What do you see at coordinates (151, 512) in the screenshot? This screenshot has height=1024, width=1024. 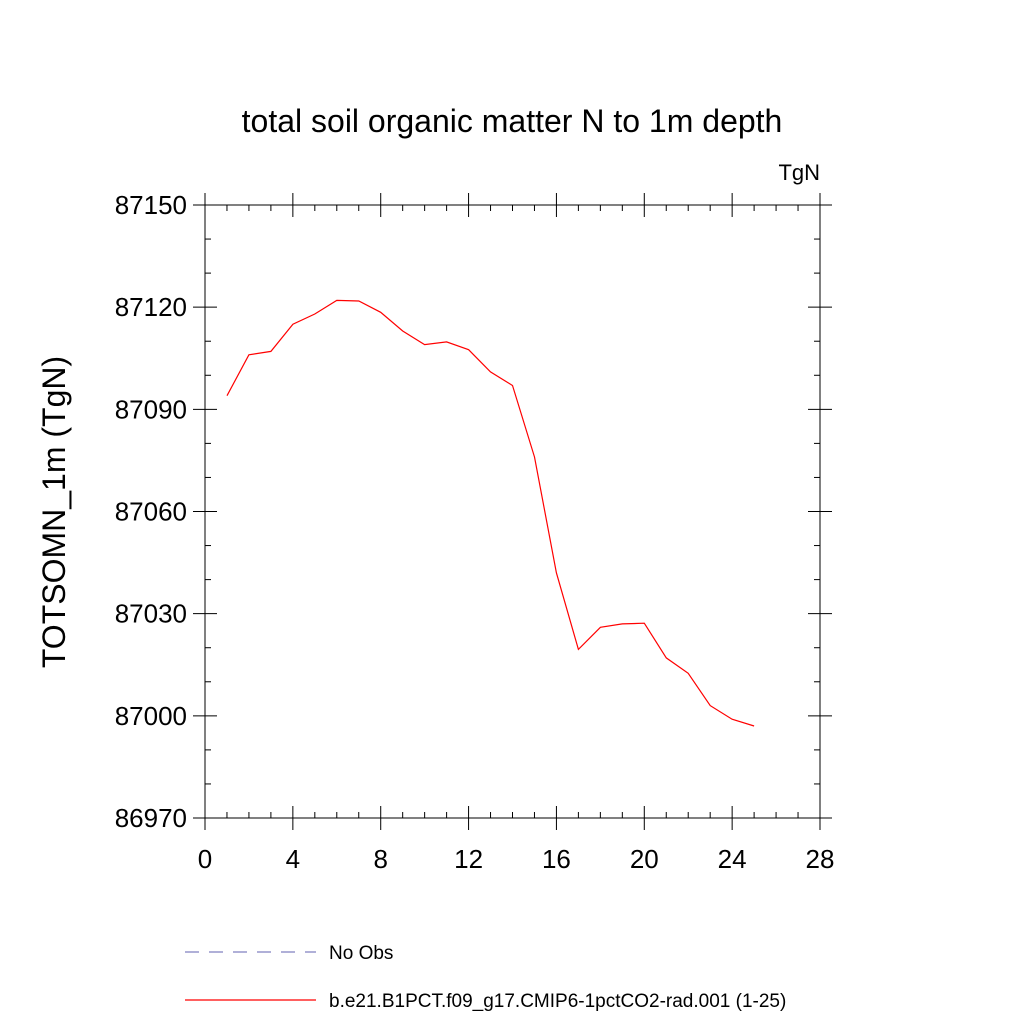 I see `y-tick-label: 87060` at bounding box center [151, 512].